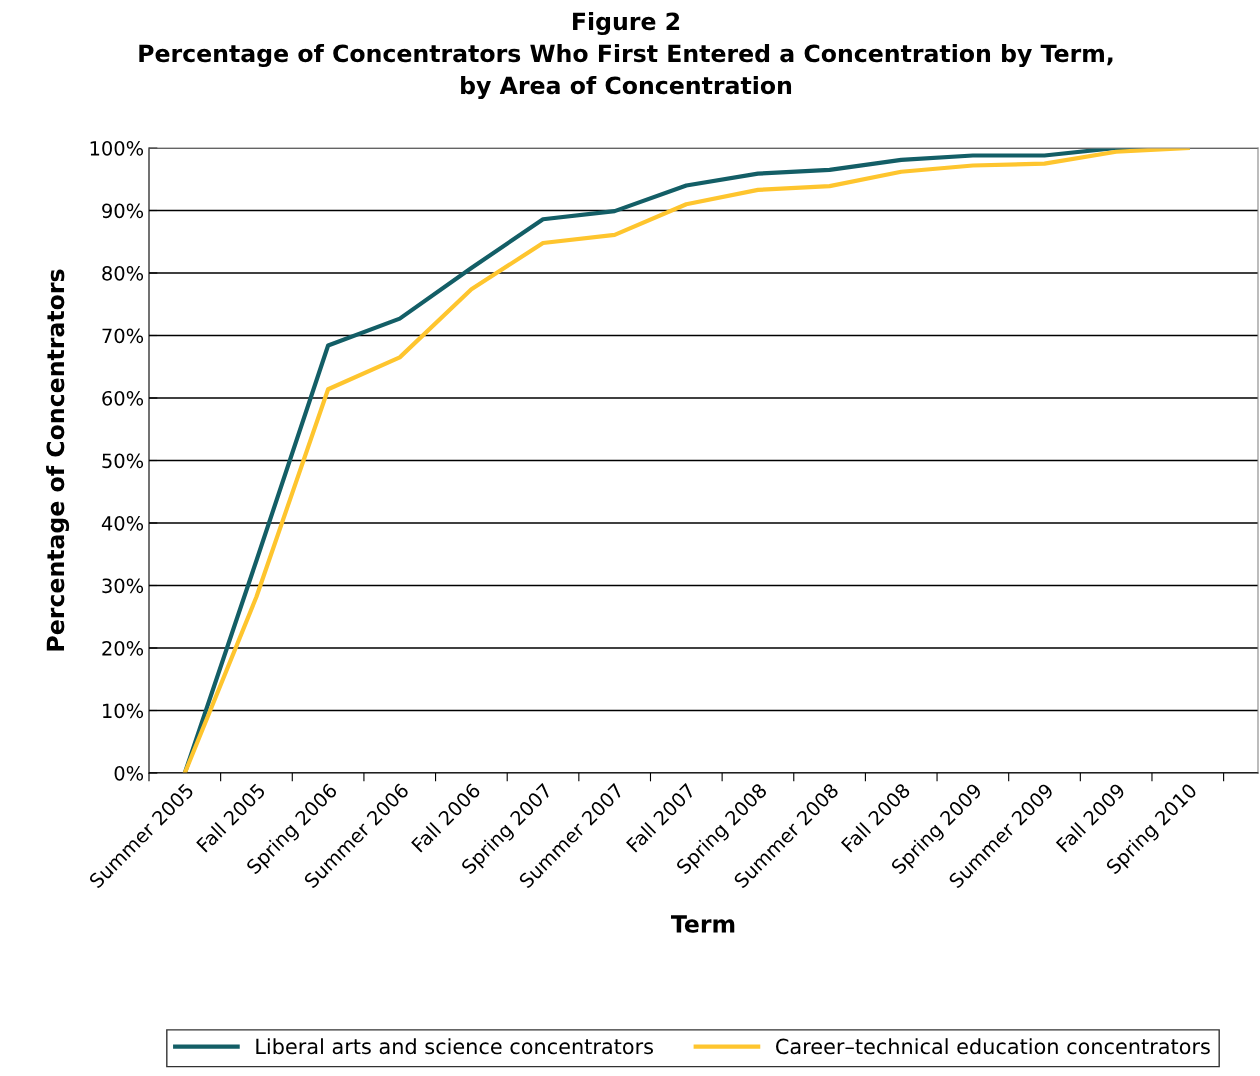  What do you see at coordinates (122, 523) in the screenshot?
I see `y-tick-label: 40%` at bounding box center [122, 523].